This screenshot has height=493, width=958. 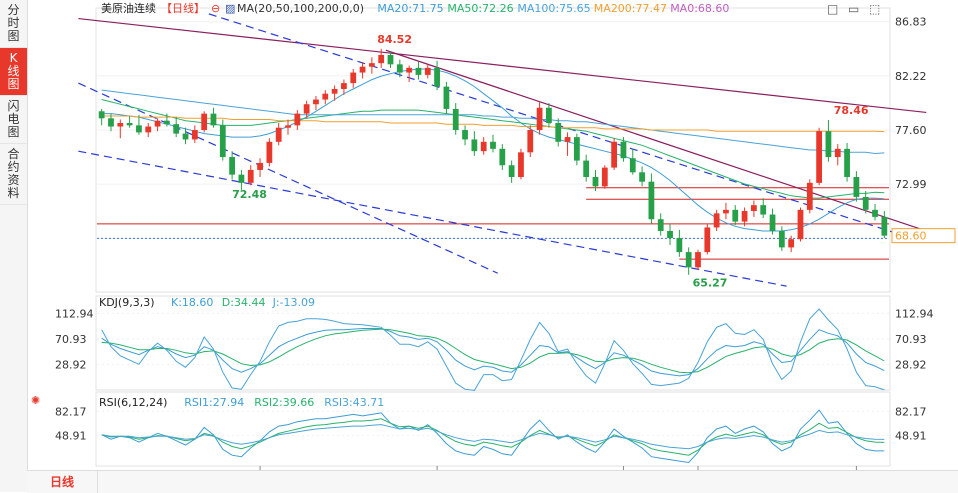 I want to click on ma-legend-item: MA20:71.75, so click(x=410, y=8).